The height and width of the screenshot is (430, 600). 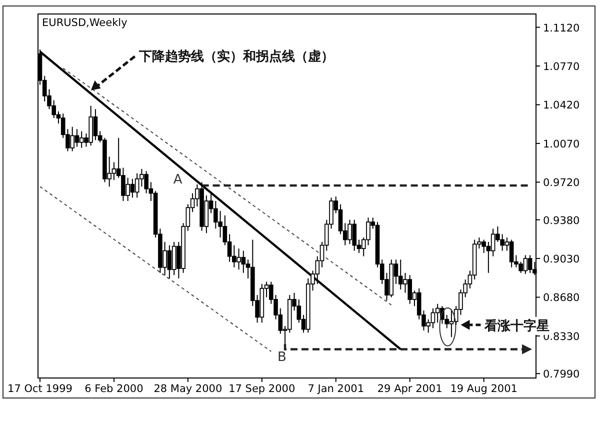 I want to click on y-tick-label: 0.9030, so click(x=561, y=260).